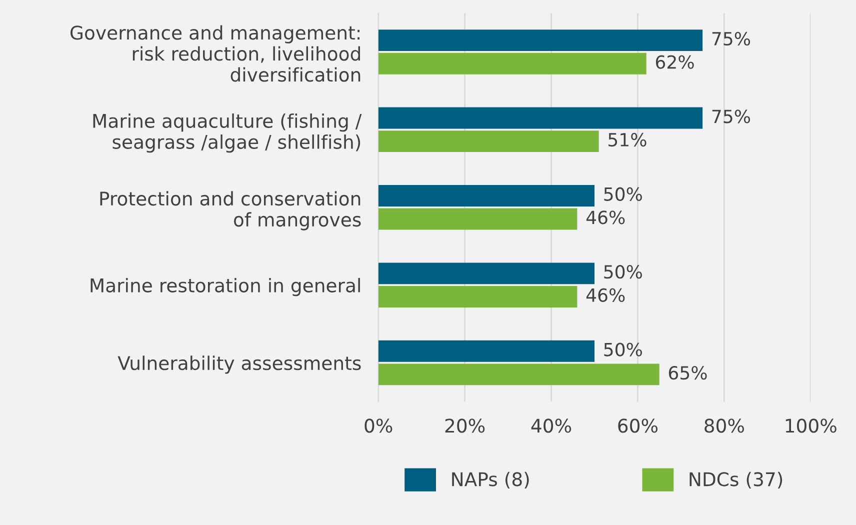  Describe the element at coordinates (724, 425) in the screenshot. I see `x-tick-label: 80%` at that location.